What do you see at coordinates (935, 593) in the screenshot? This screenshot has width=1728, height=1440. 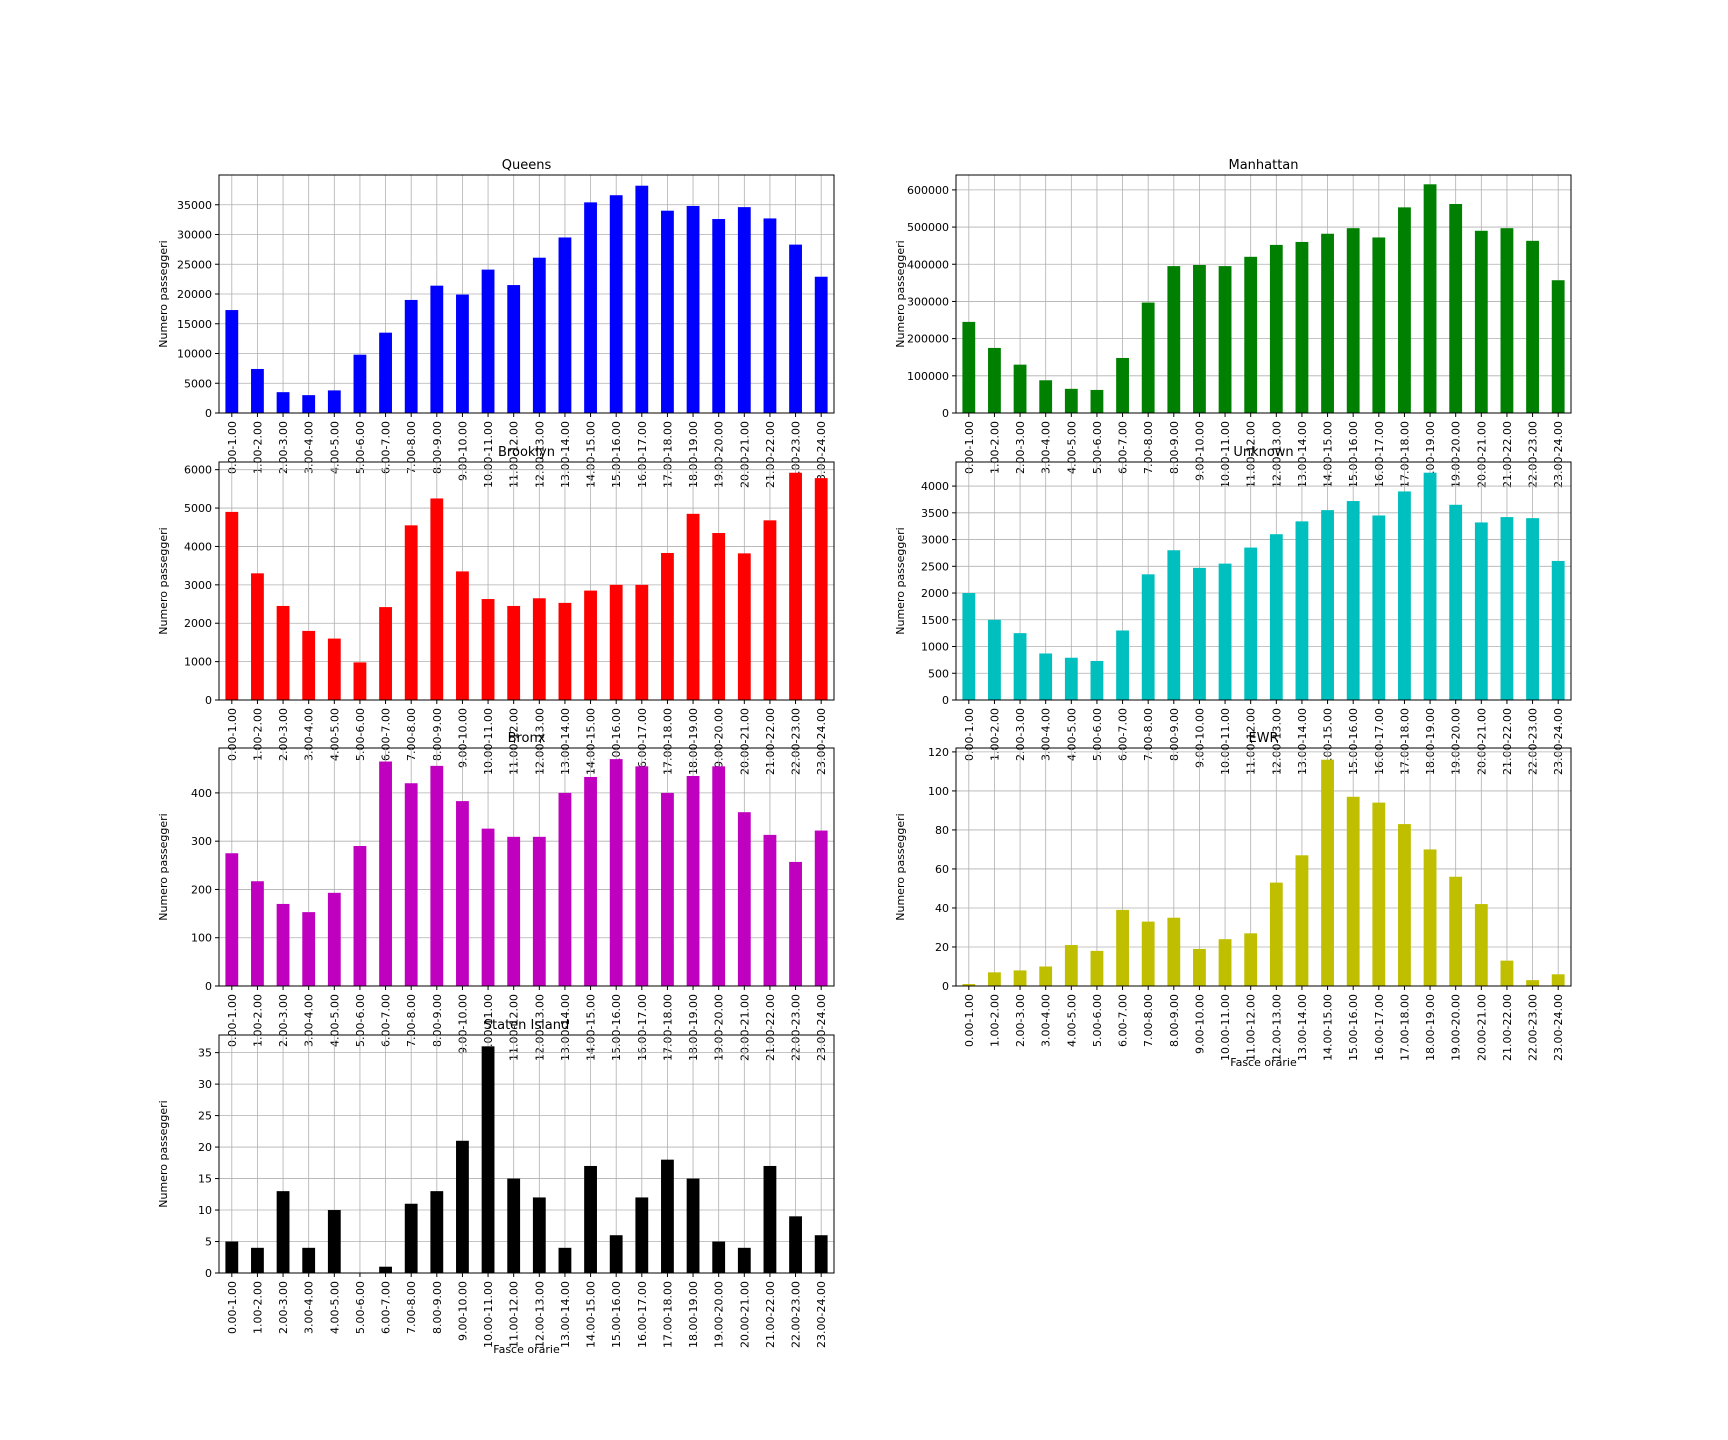 I see `y-tick-label: 2000` at bounding box center [935, 593].